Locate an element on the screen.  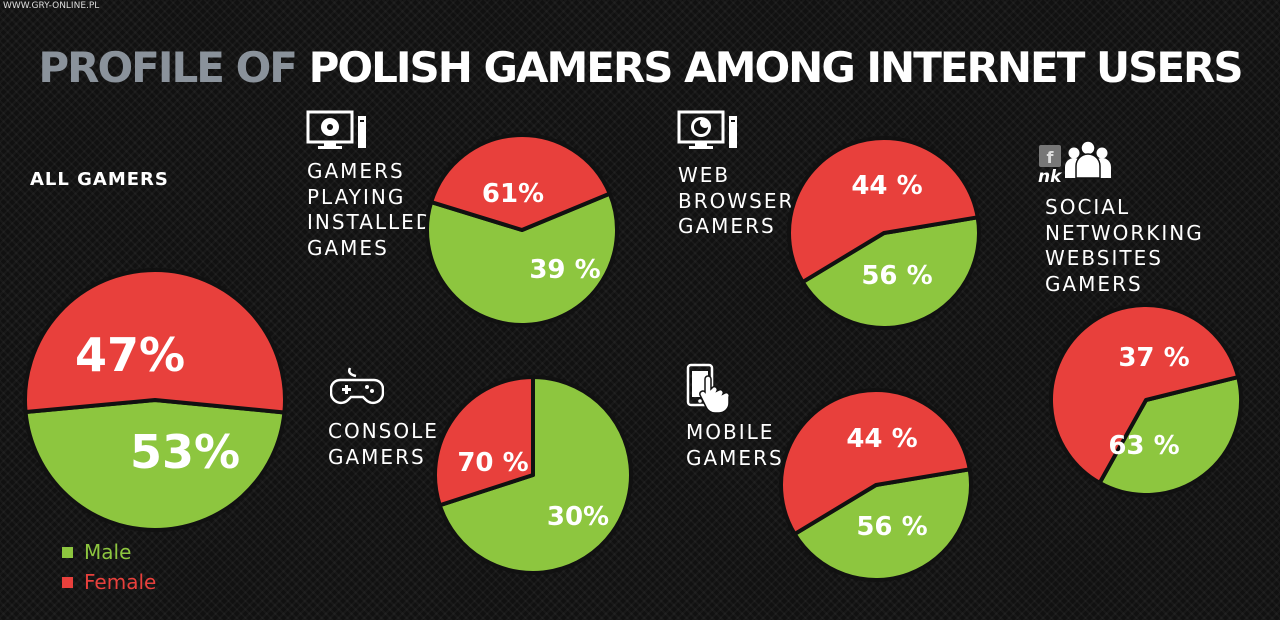
facebook-icon-letter: f is located at coordinates (1051, 157).